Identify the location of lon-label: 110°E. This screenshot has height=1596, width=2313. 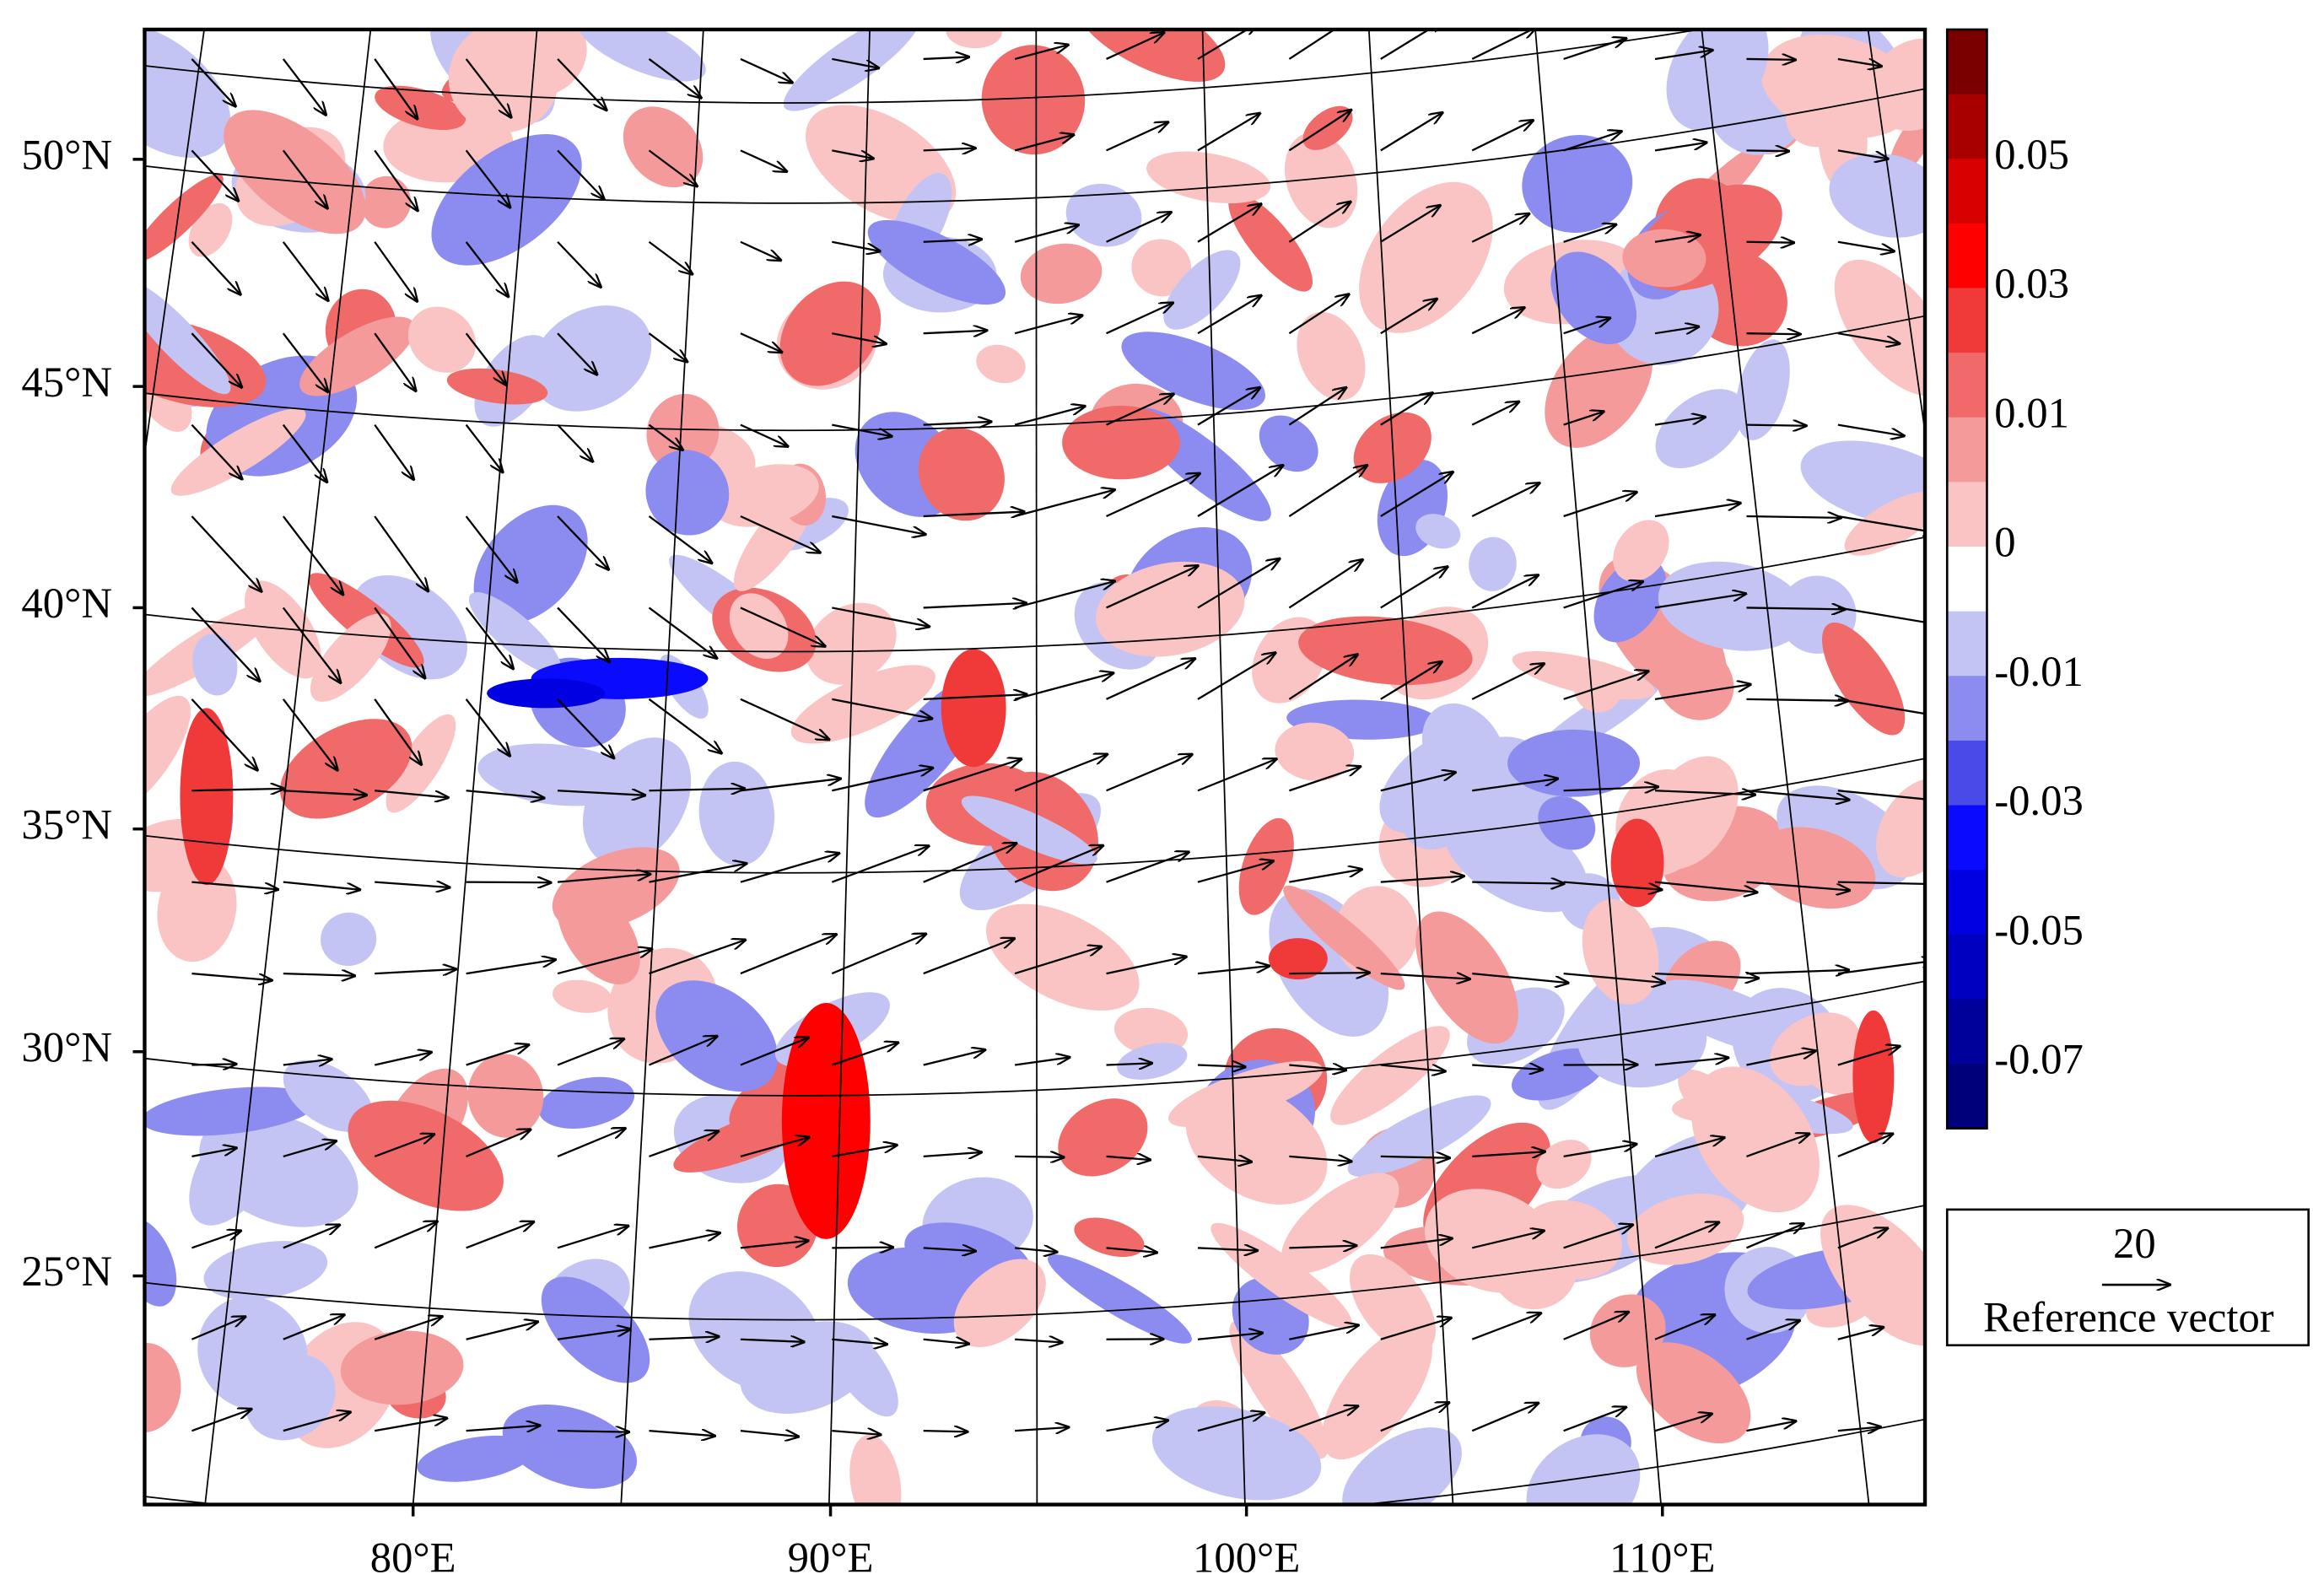
(1662, 1558).